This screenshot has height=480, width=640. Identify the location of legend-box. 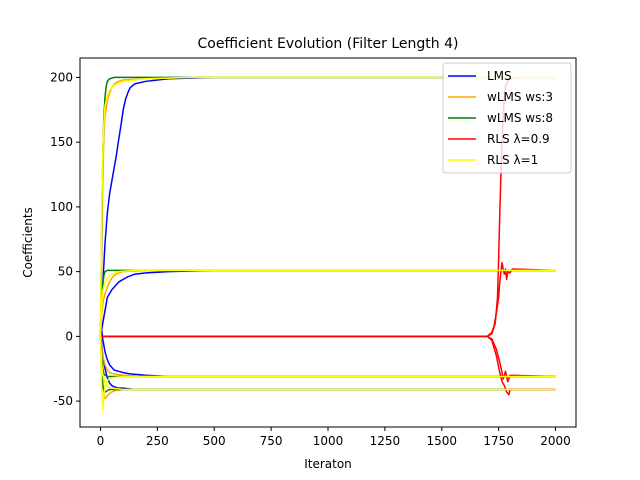
(507, 118).